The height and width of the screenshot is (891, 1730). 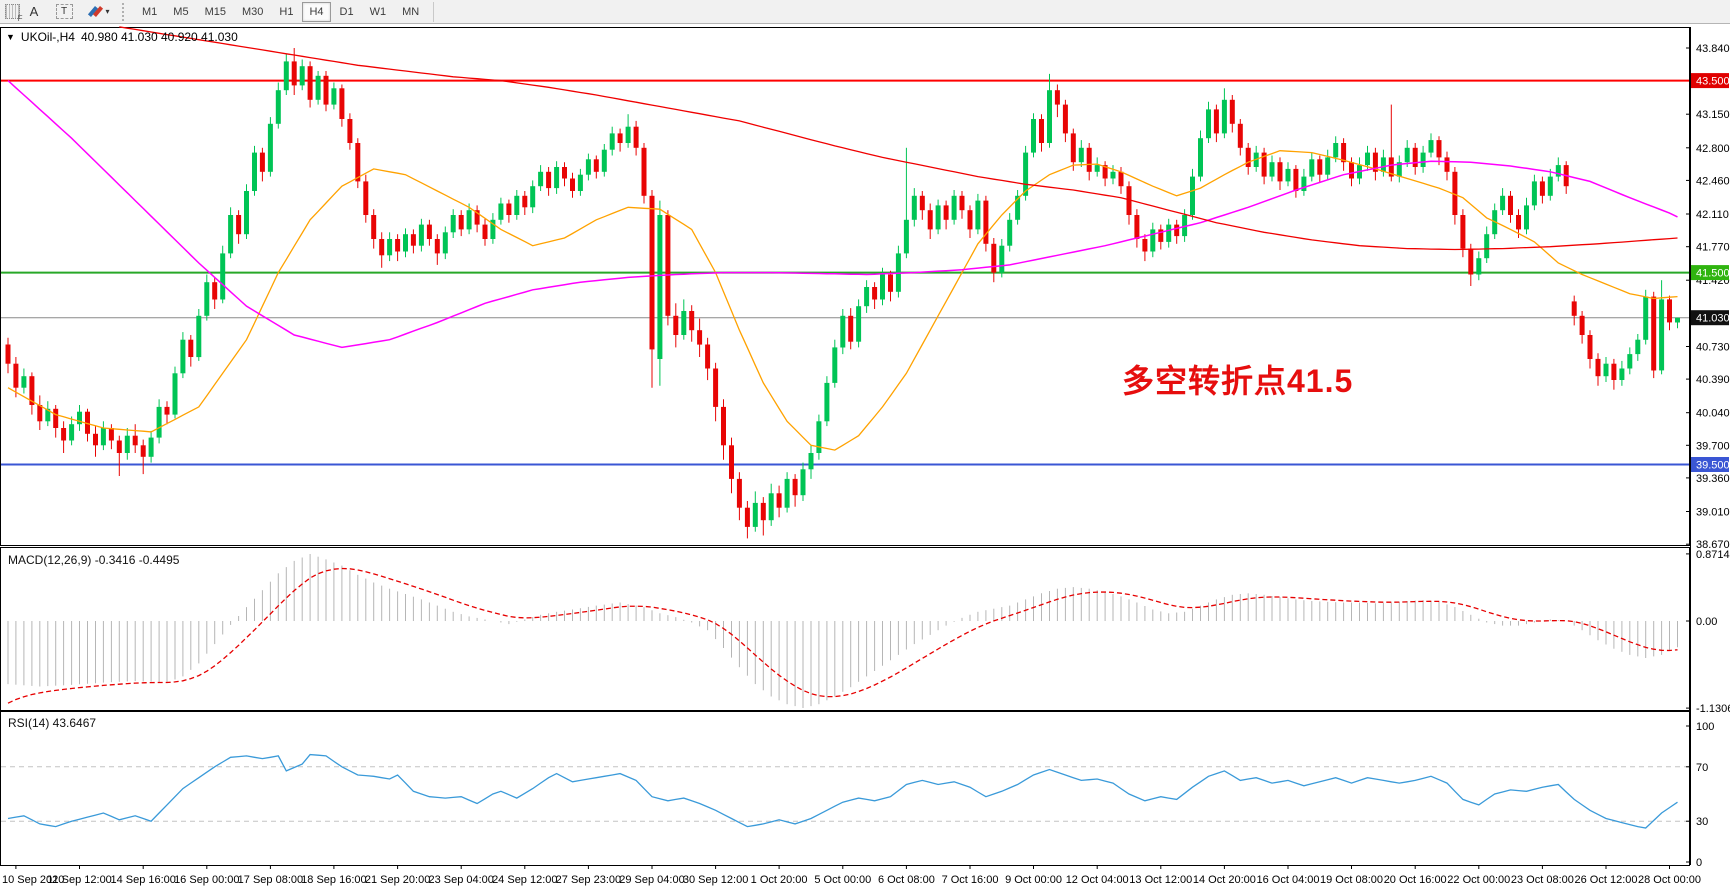 What do you see at coordinates (1669, 880) in the screenshot?
I see `svg-text: 28 Oct 00:00` at bounding box center [1669, 880].